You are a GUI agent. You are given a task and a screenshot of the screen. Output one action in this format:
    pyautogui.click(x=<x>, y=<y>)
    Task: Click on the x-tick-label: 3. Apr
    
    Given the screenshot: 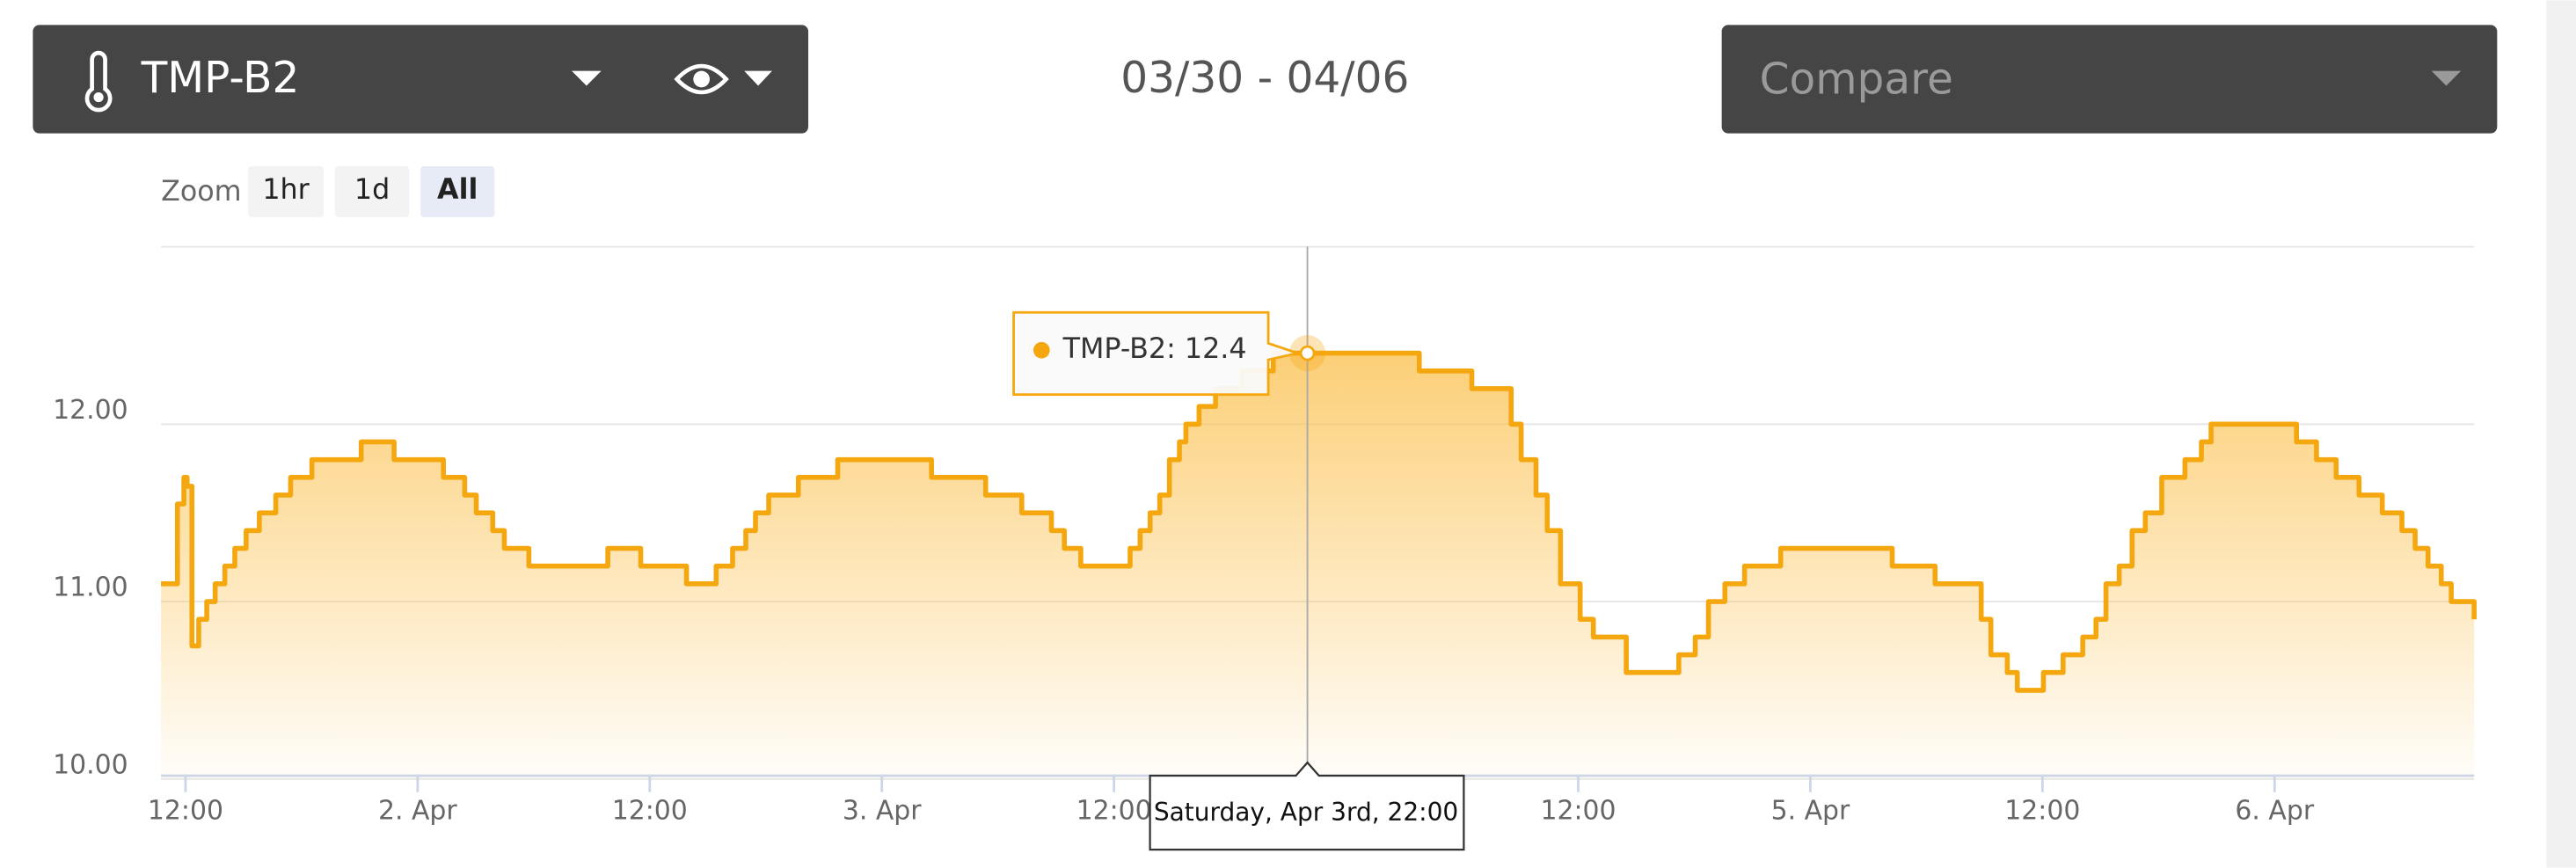 What is the action you would take?
    pyautogui.click(x=882, y=812)
    